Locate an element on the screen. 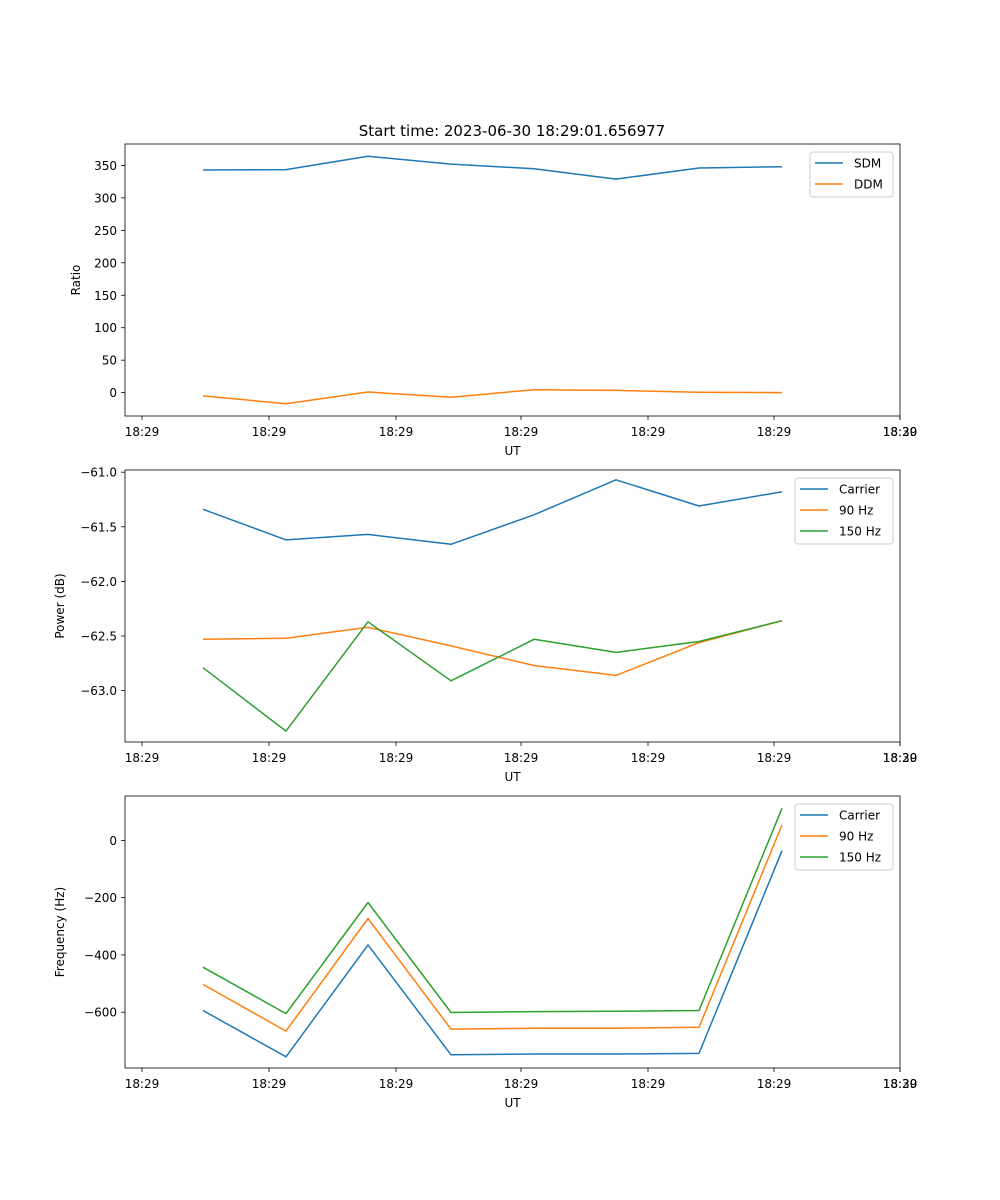 The height and width of the screenshot is (1200, 1000). frequency-legend-box is located at coordinates (844, 837).